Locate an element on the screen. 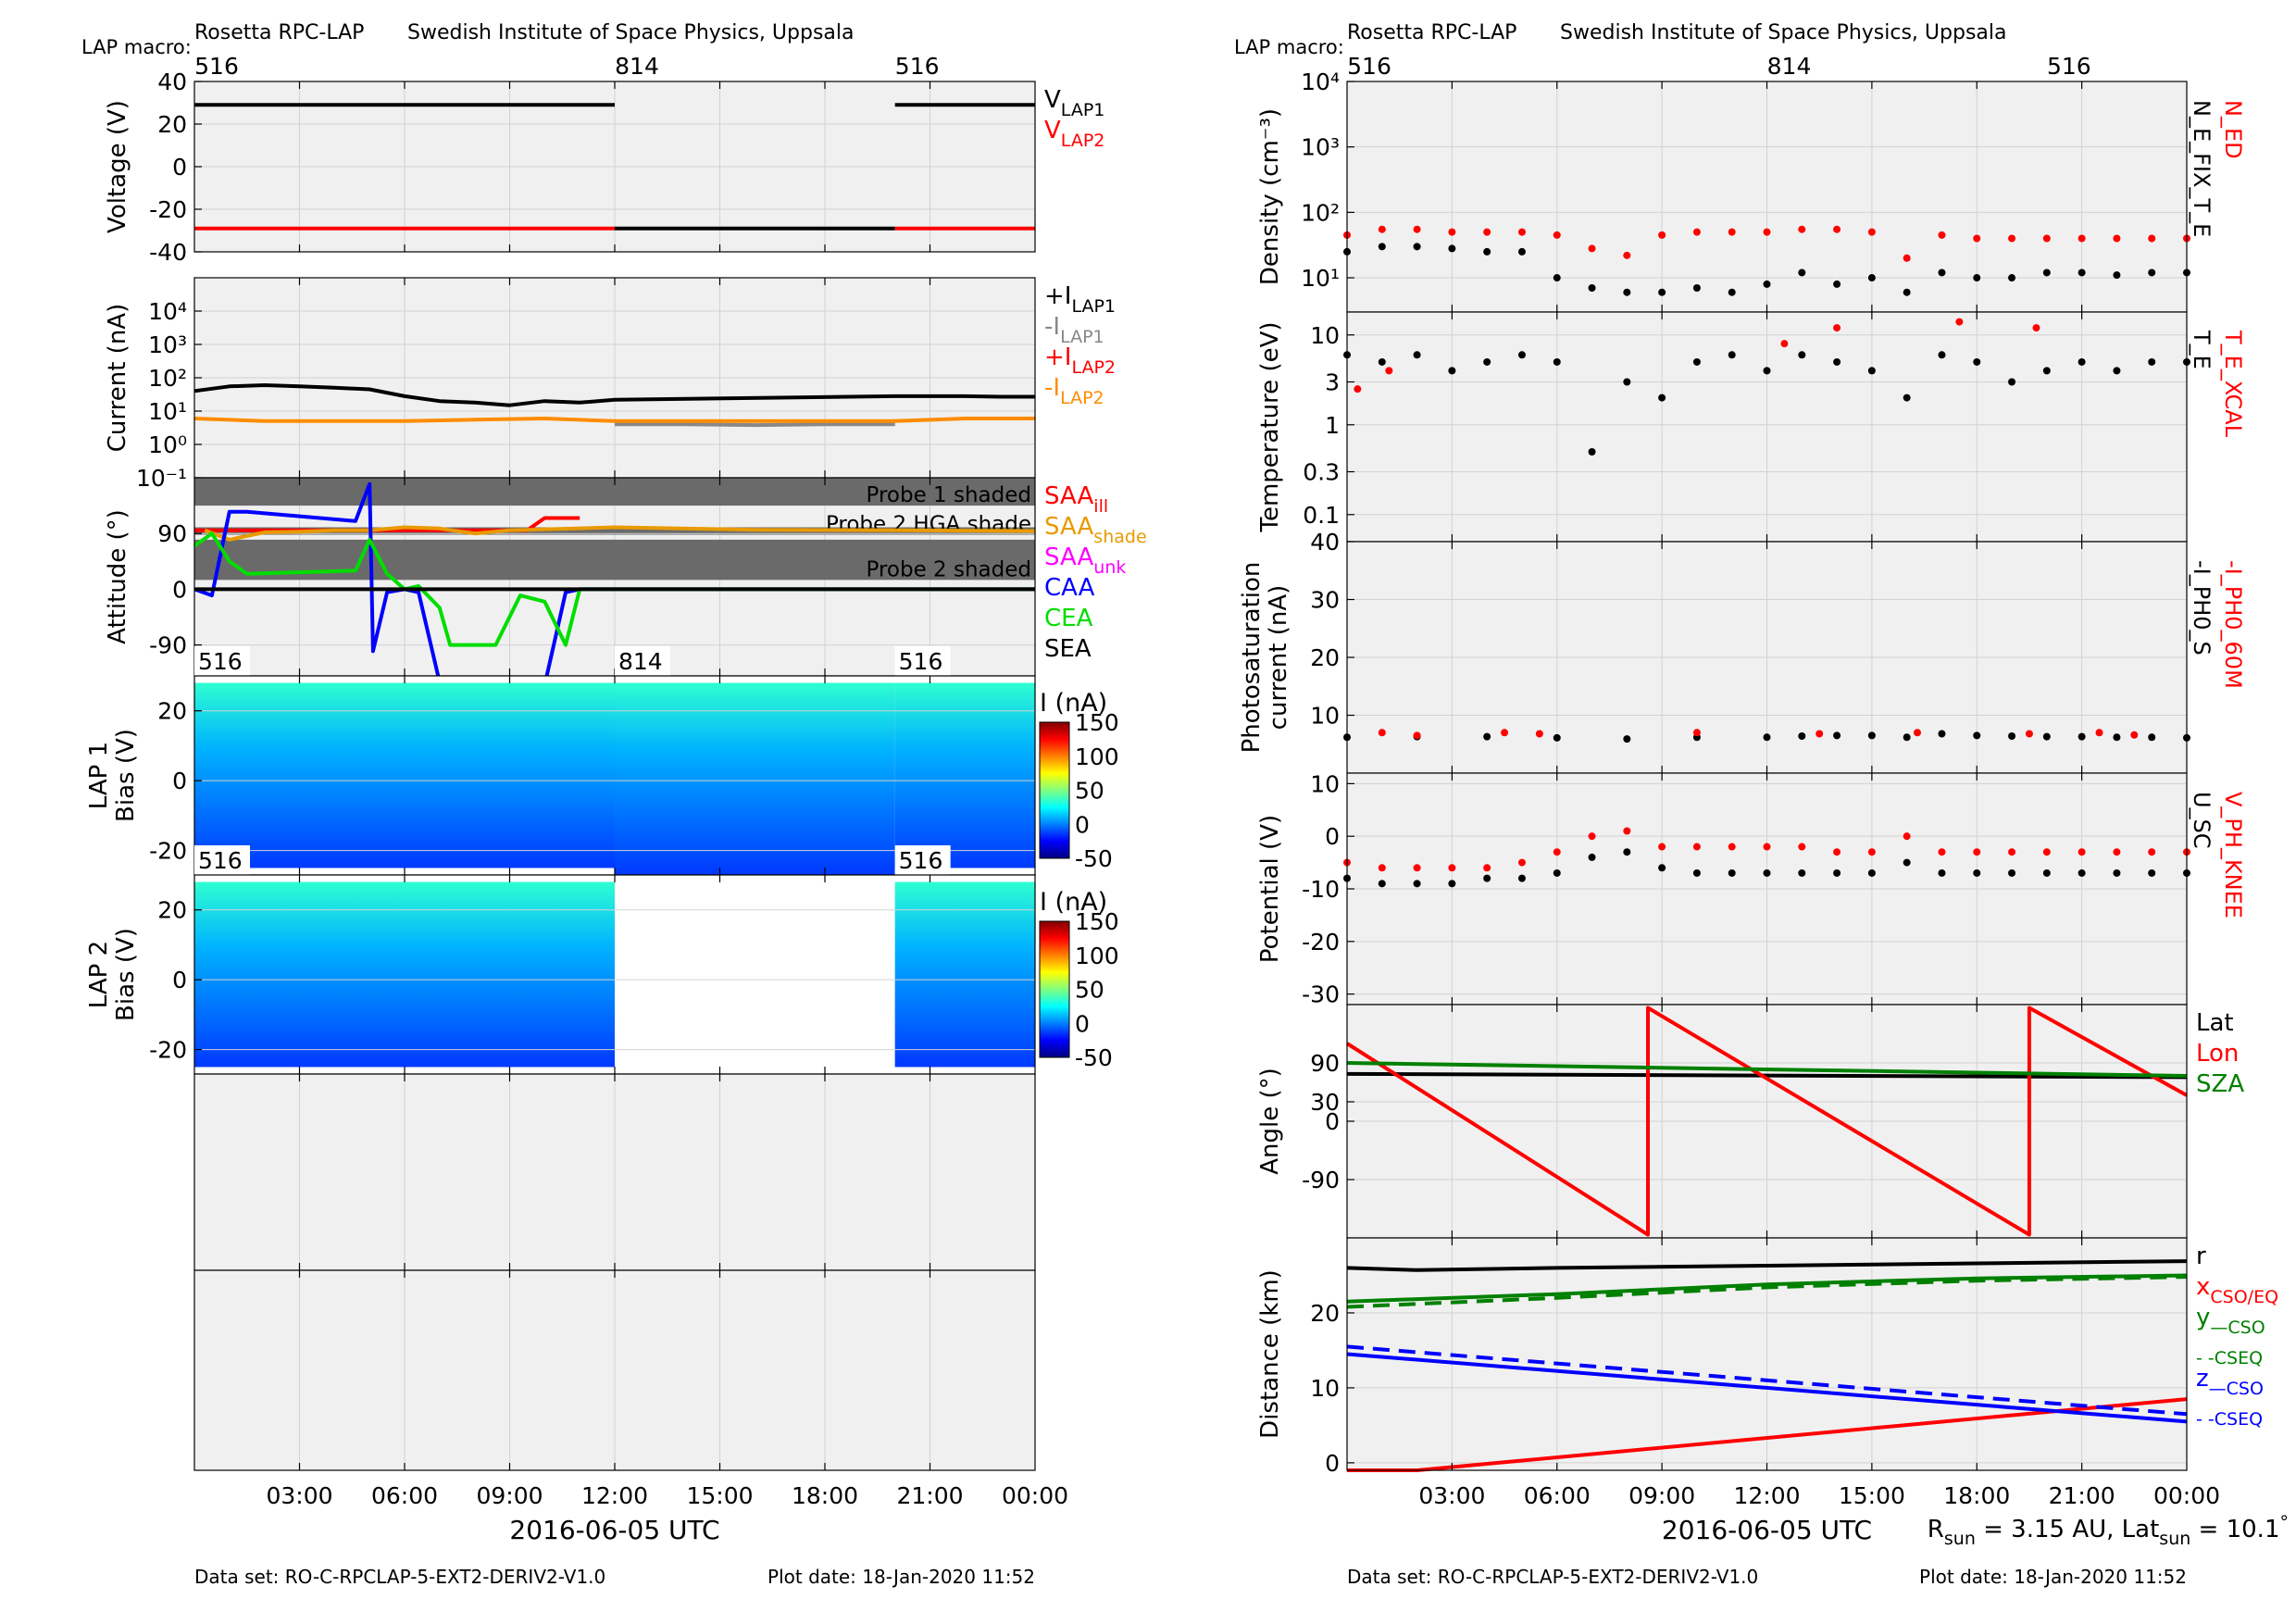 The width and height of the screenshot is (2296, 1624). distance-ytick-label: 10 is located at coordinates (1325, 1388).